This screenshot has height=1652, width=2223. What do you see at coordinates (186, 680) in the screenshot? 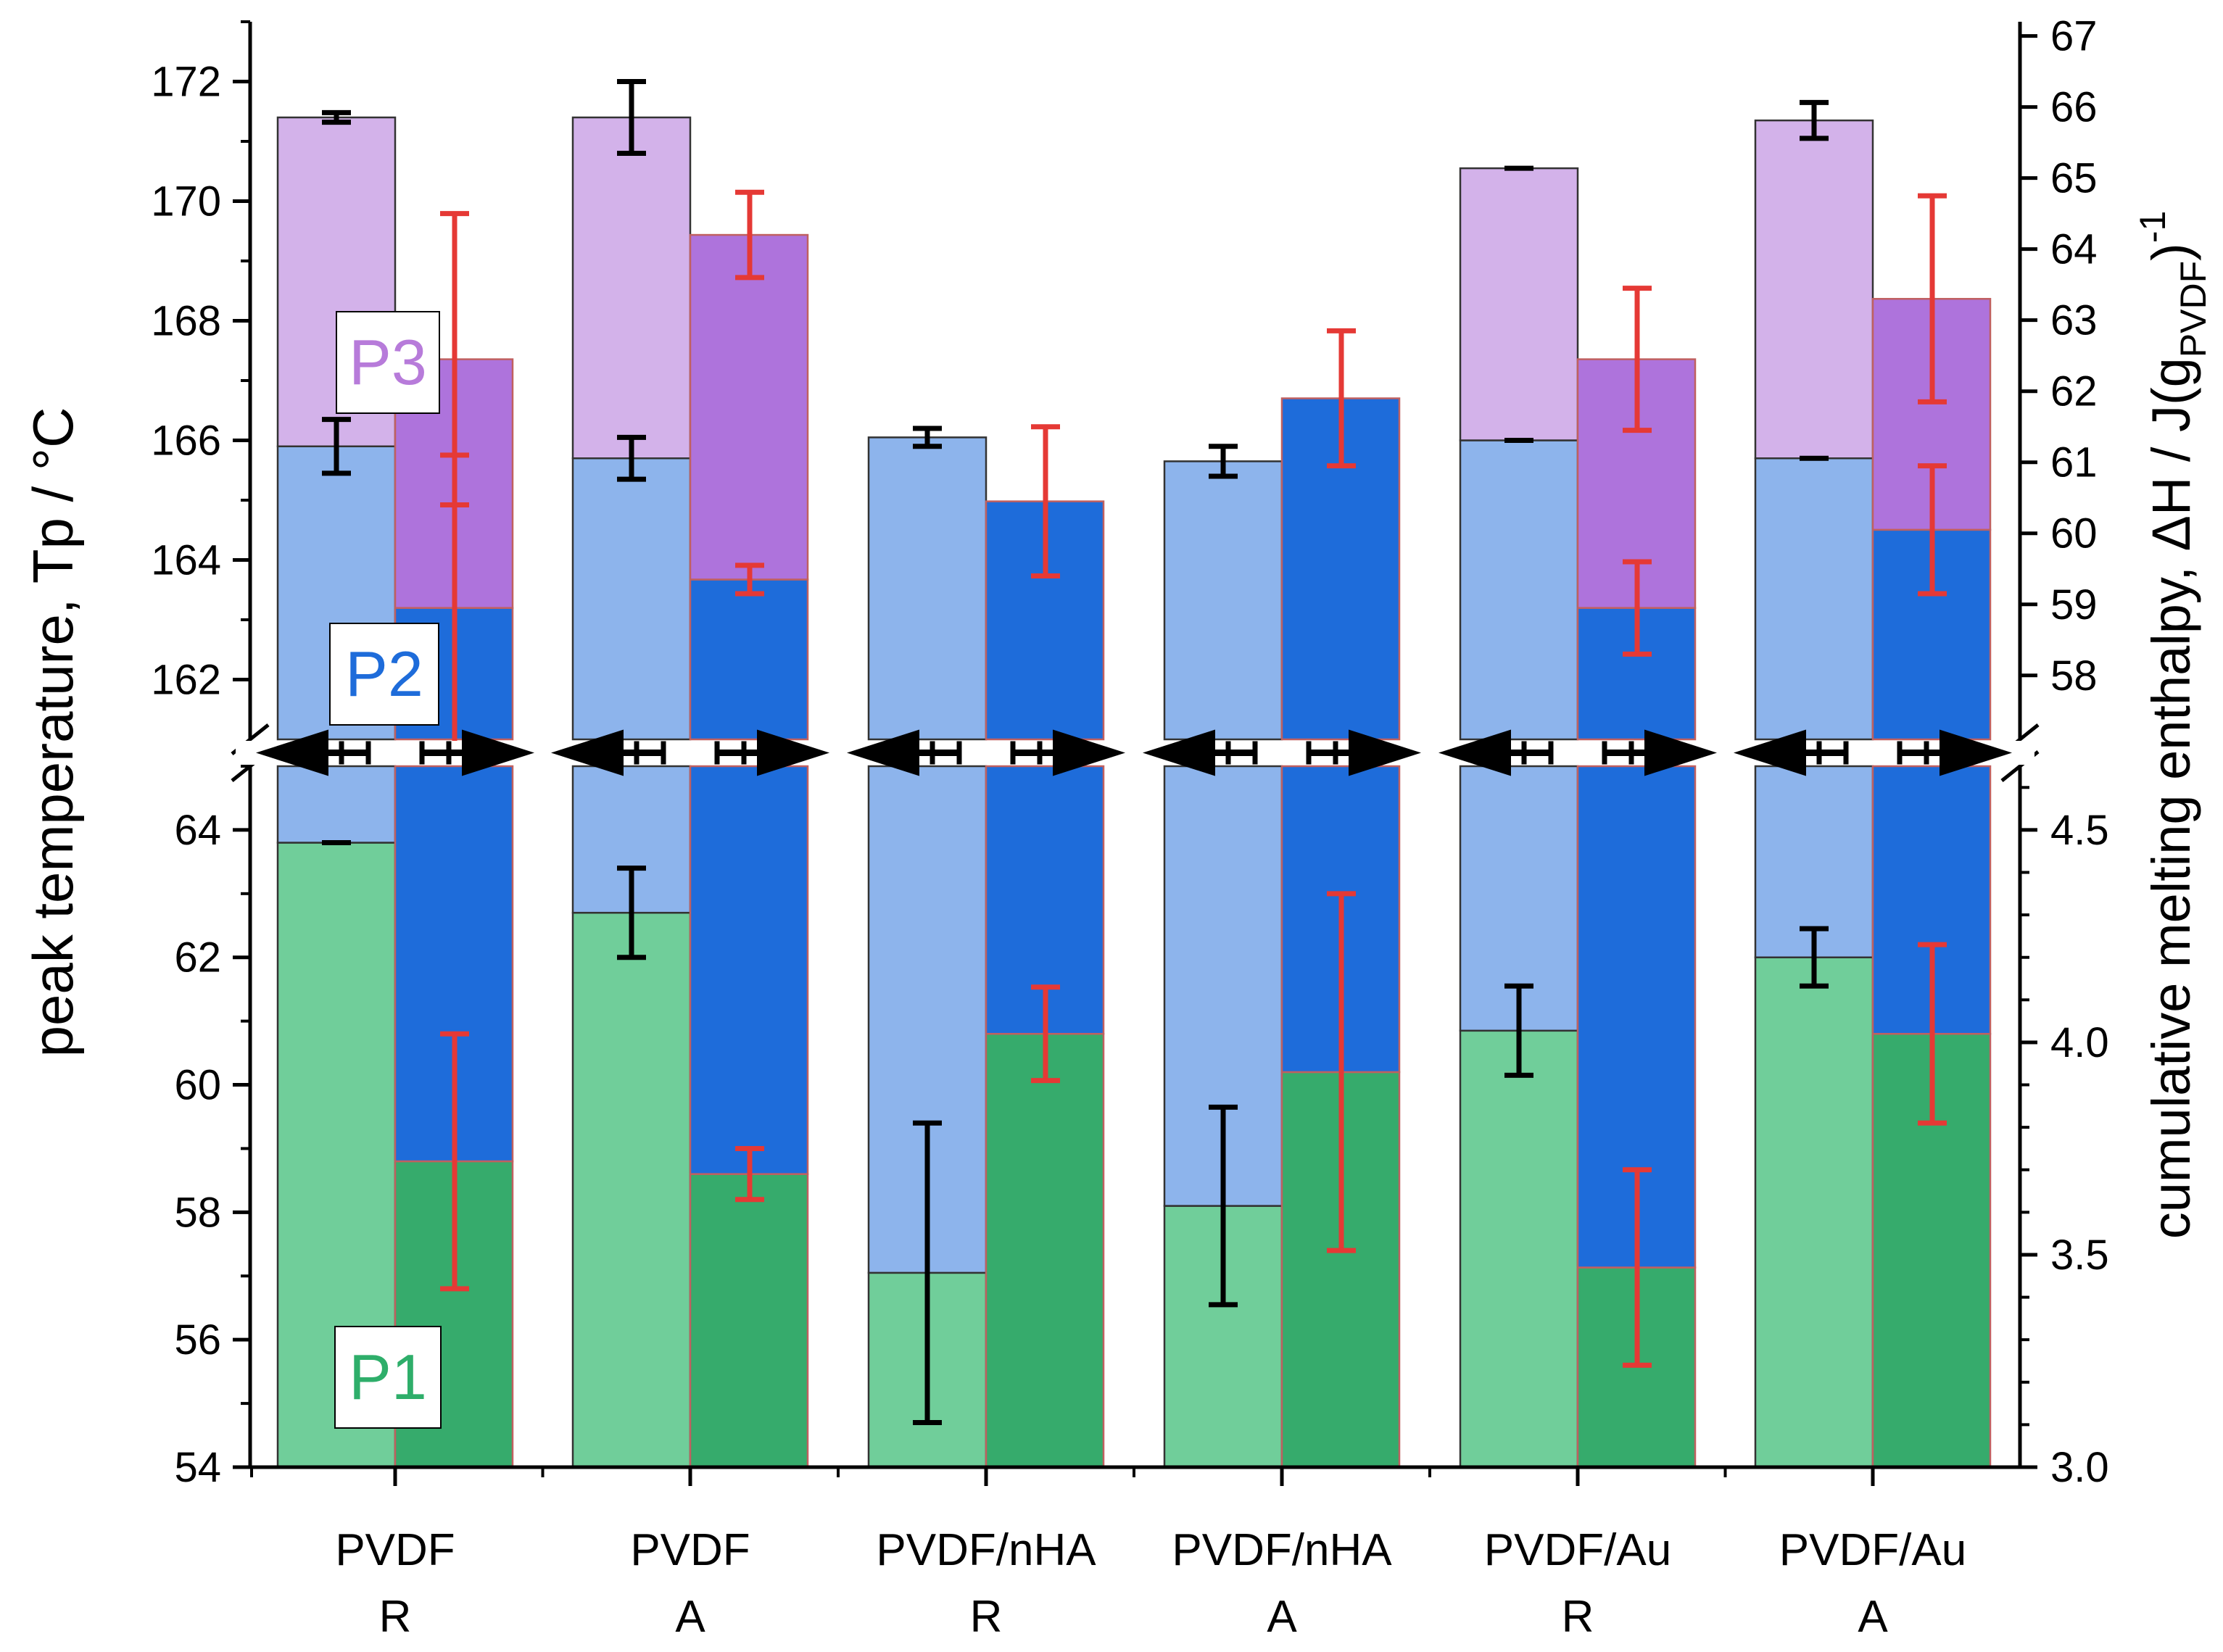
I see `left-tick-label: 162` at bounding box center [186, 680].